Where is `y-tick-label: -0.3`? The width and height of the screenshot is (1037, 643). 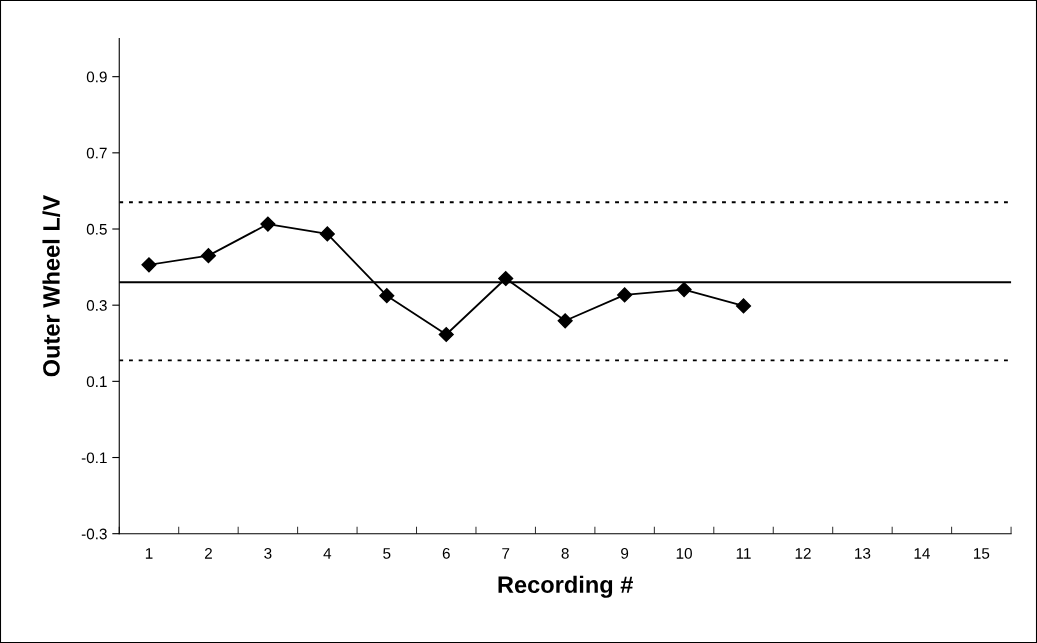 y-tick-label: -0.3 is located at coordinates (94, 534).